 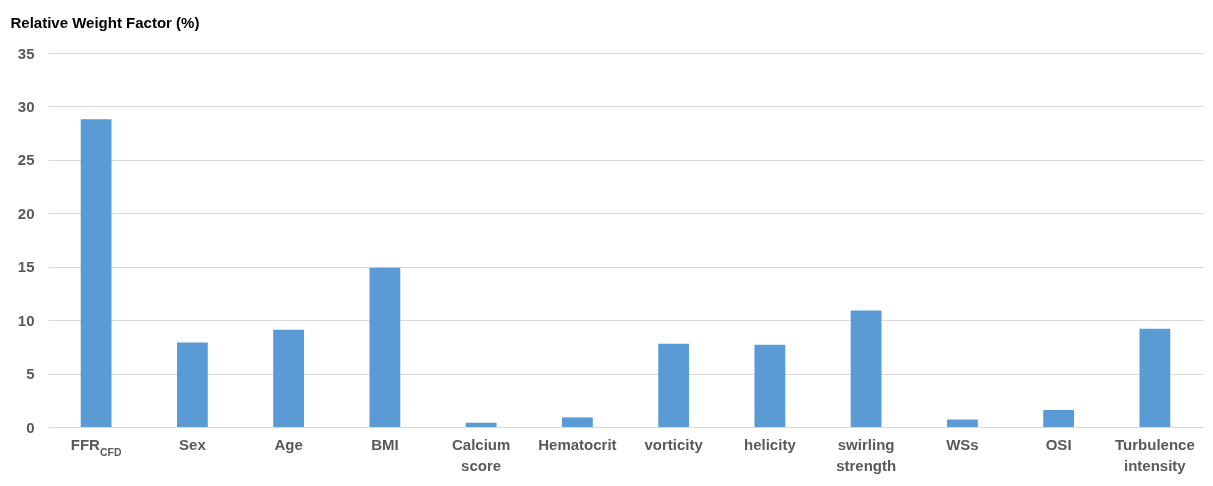 I want to click on x-tick-label: helicity, so click(x=770, y=444).